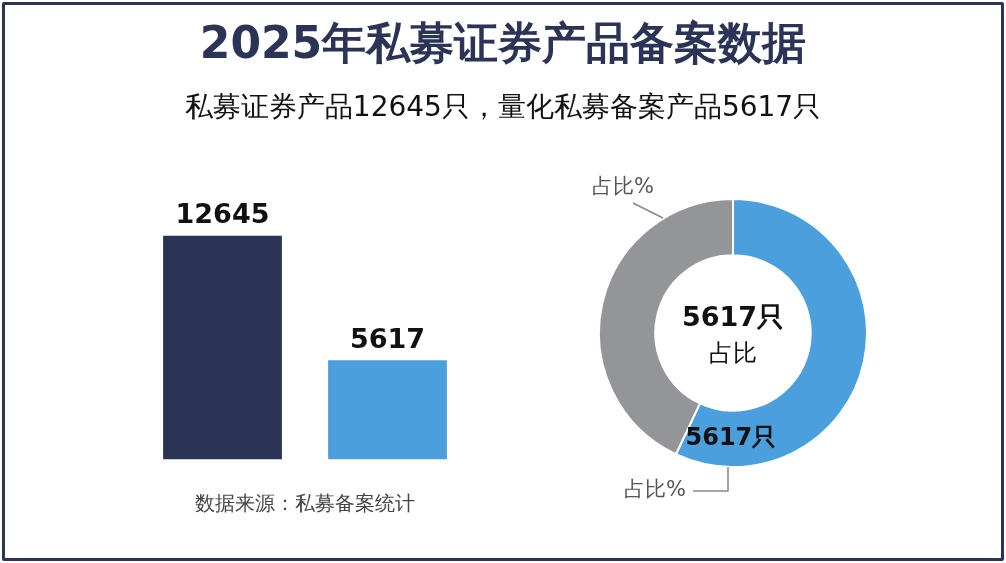 This screenshot has height=563, width=1006. Describe the element at coordinates (733, 353) in the screenshot. I see `text: 占比` at that location.